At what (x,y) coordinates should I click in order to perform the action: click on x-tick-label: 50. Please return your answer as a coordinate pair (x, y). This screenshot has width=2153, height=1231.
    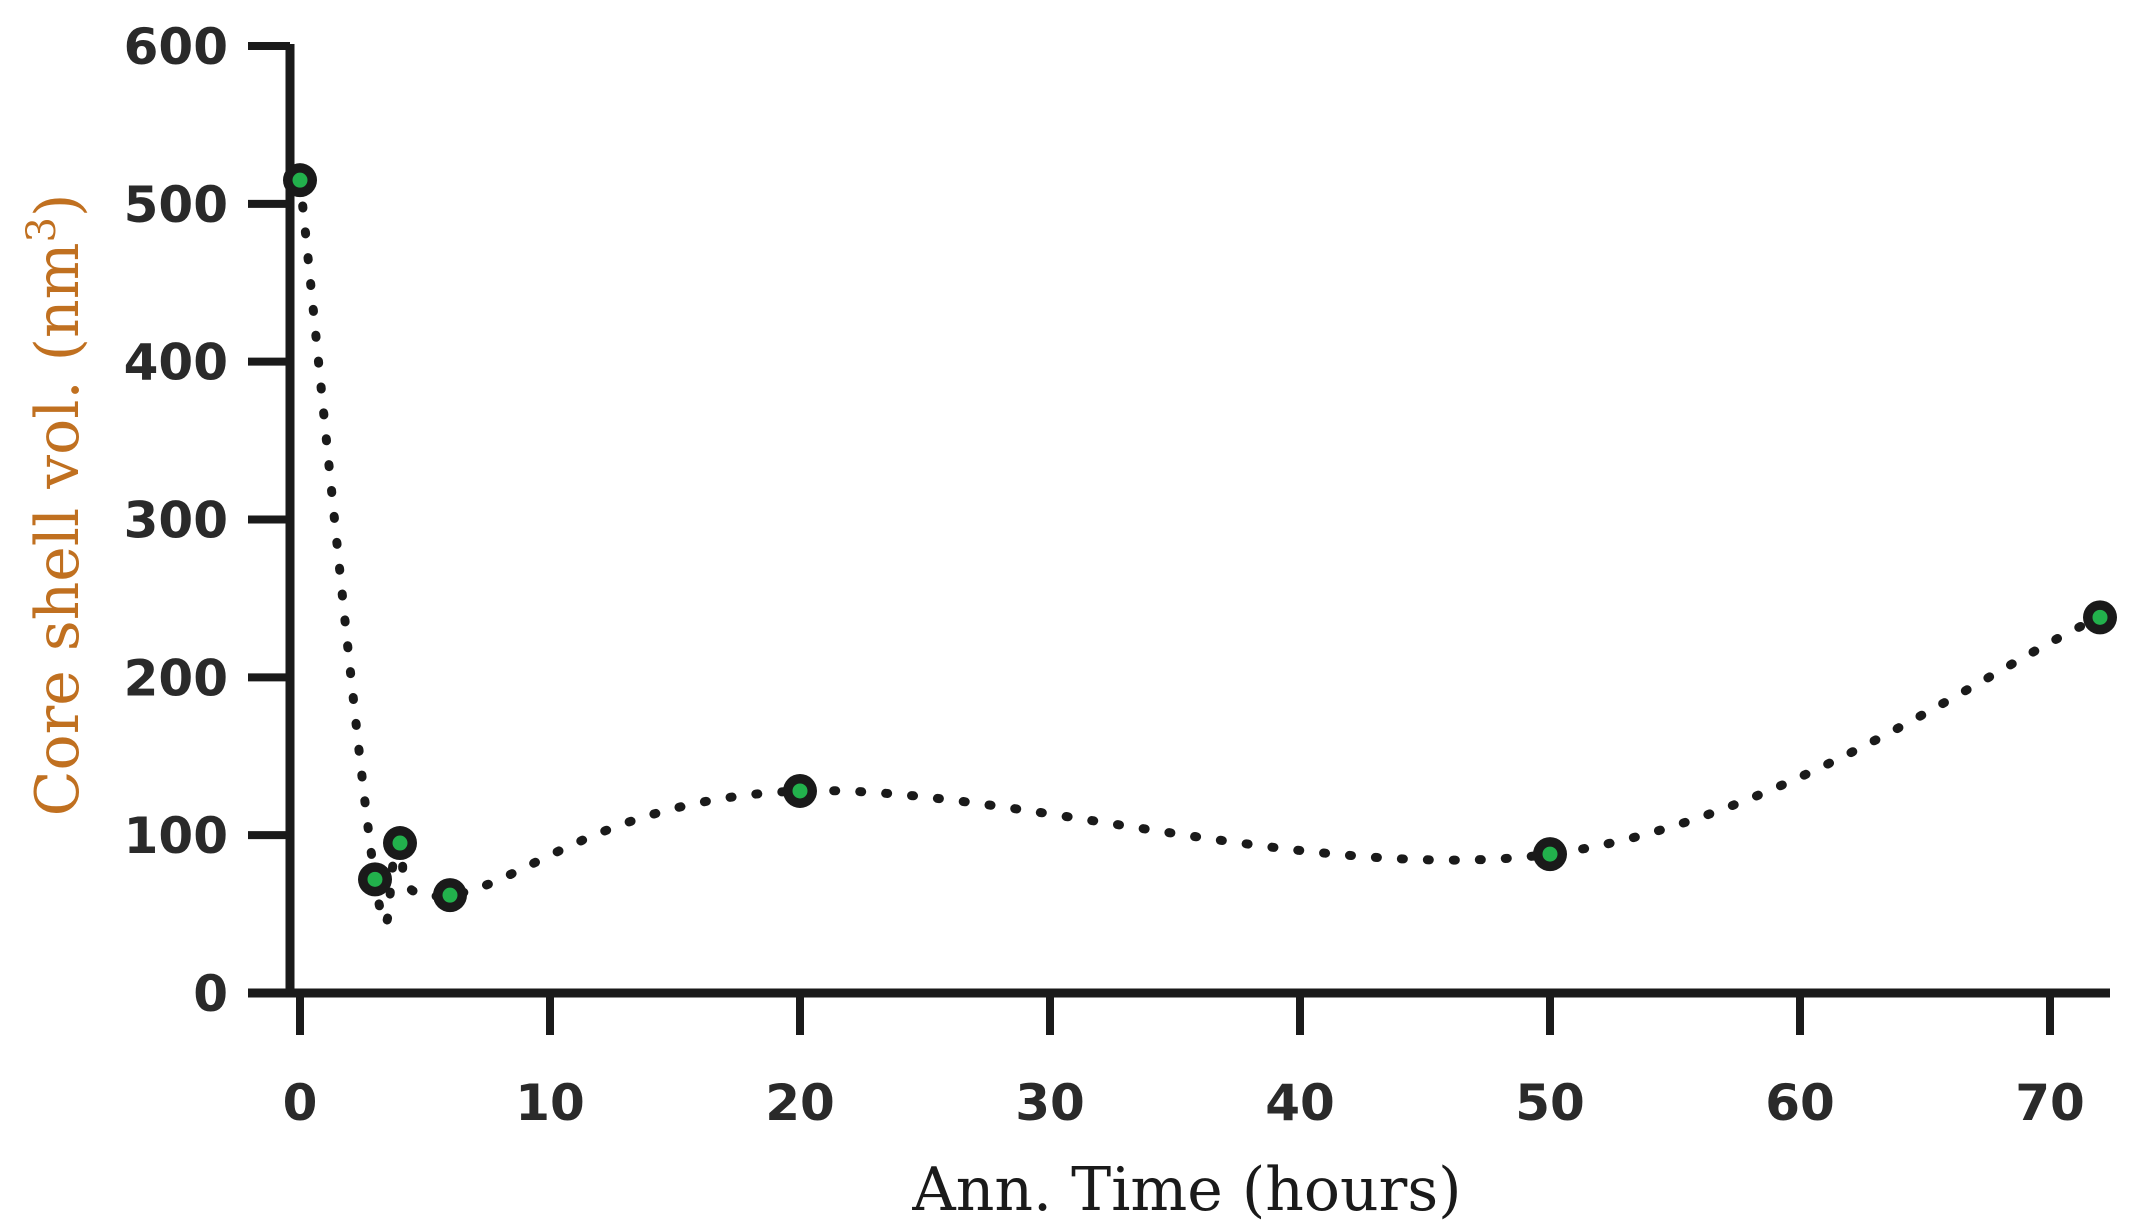
    Looking at the image, I should click on (1550, 1103).